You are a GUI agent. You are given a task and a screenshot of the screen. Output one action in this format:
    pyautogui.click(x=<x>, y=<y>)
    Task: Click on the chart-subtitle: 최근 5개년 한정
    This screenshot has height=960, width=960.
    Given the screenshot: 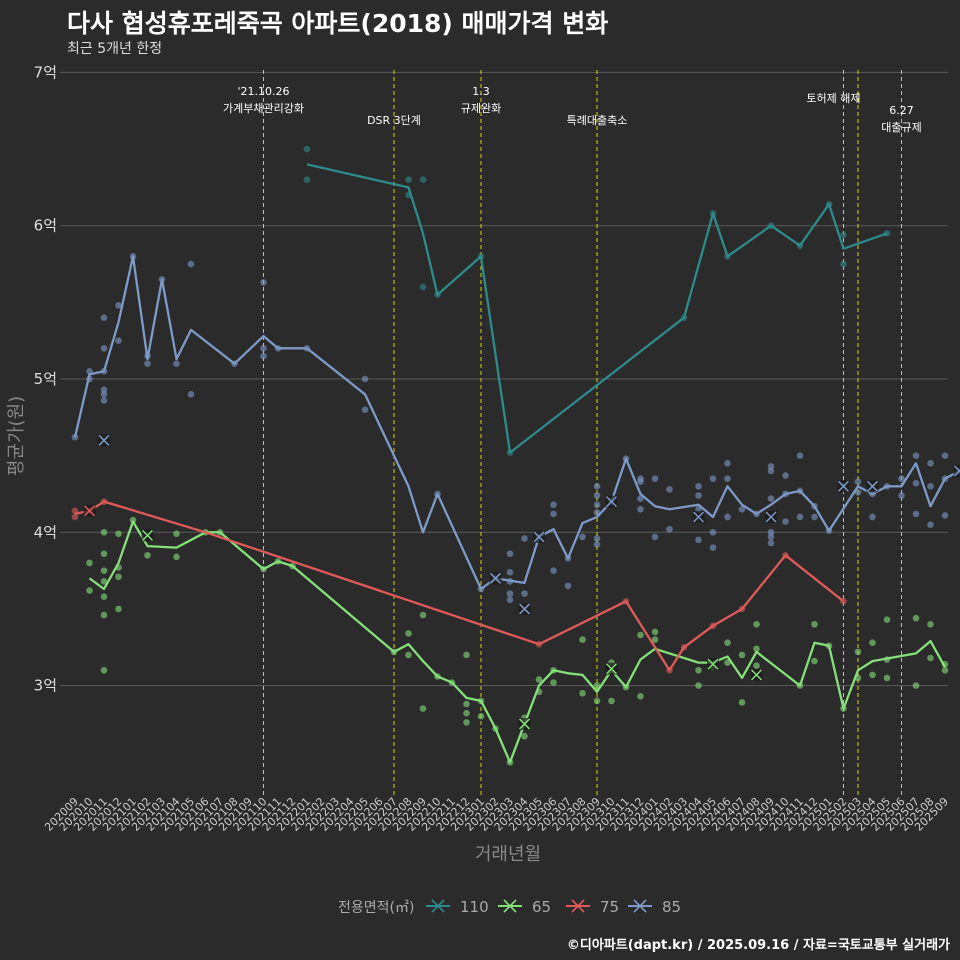 What is the action you would take?
    pyautogui.click(x=115, y=49)
    